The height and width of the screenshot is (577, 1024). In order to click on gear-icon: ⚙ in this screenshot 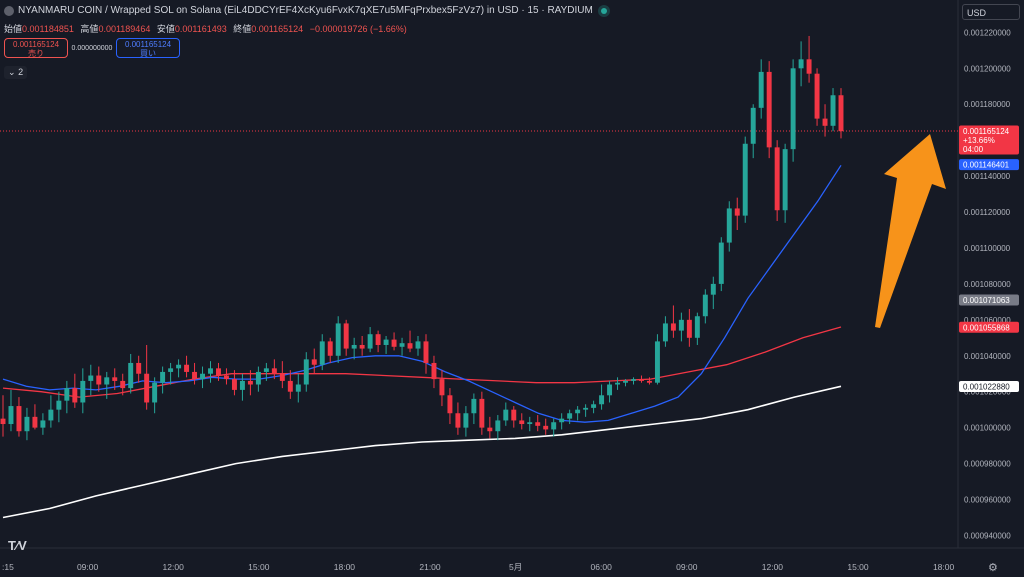, I will do `click(993, 568)`.